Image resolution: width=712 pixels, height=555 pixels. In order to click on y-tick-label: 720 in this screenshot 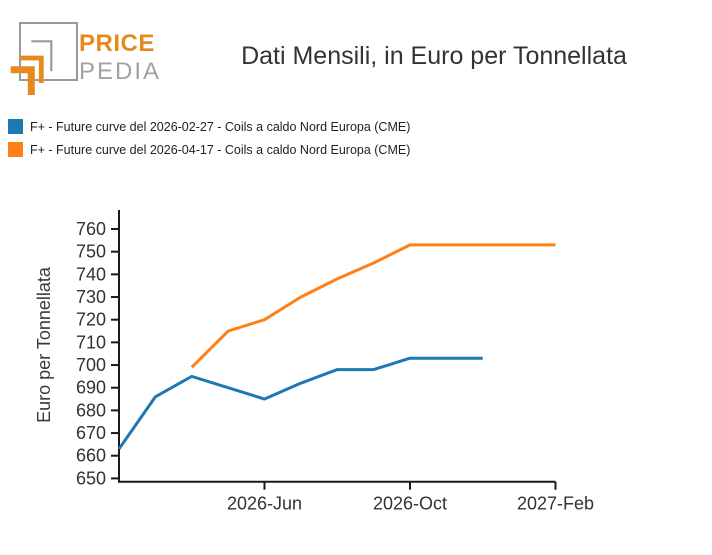, I will do `click(91, 320)`.